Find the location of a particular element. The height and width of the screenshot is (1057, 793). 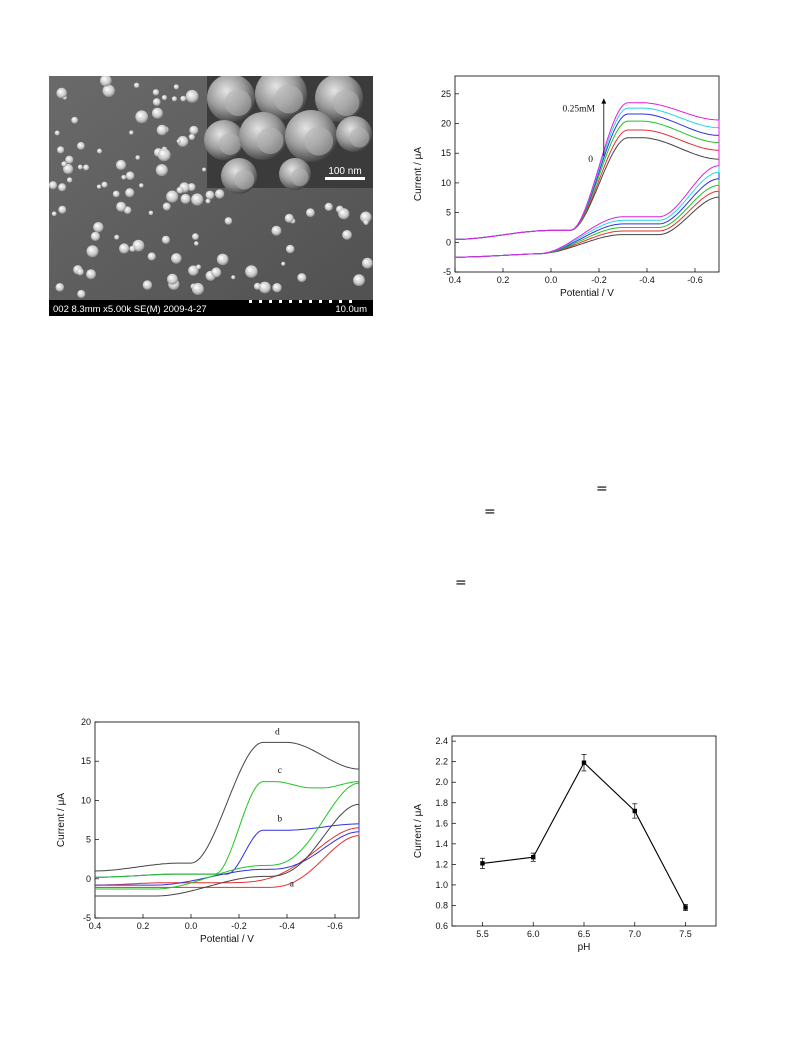

y-tick-label: 1.2 is located at coordinates (441, 864).